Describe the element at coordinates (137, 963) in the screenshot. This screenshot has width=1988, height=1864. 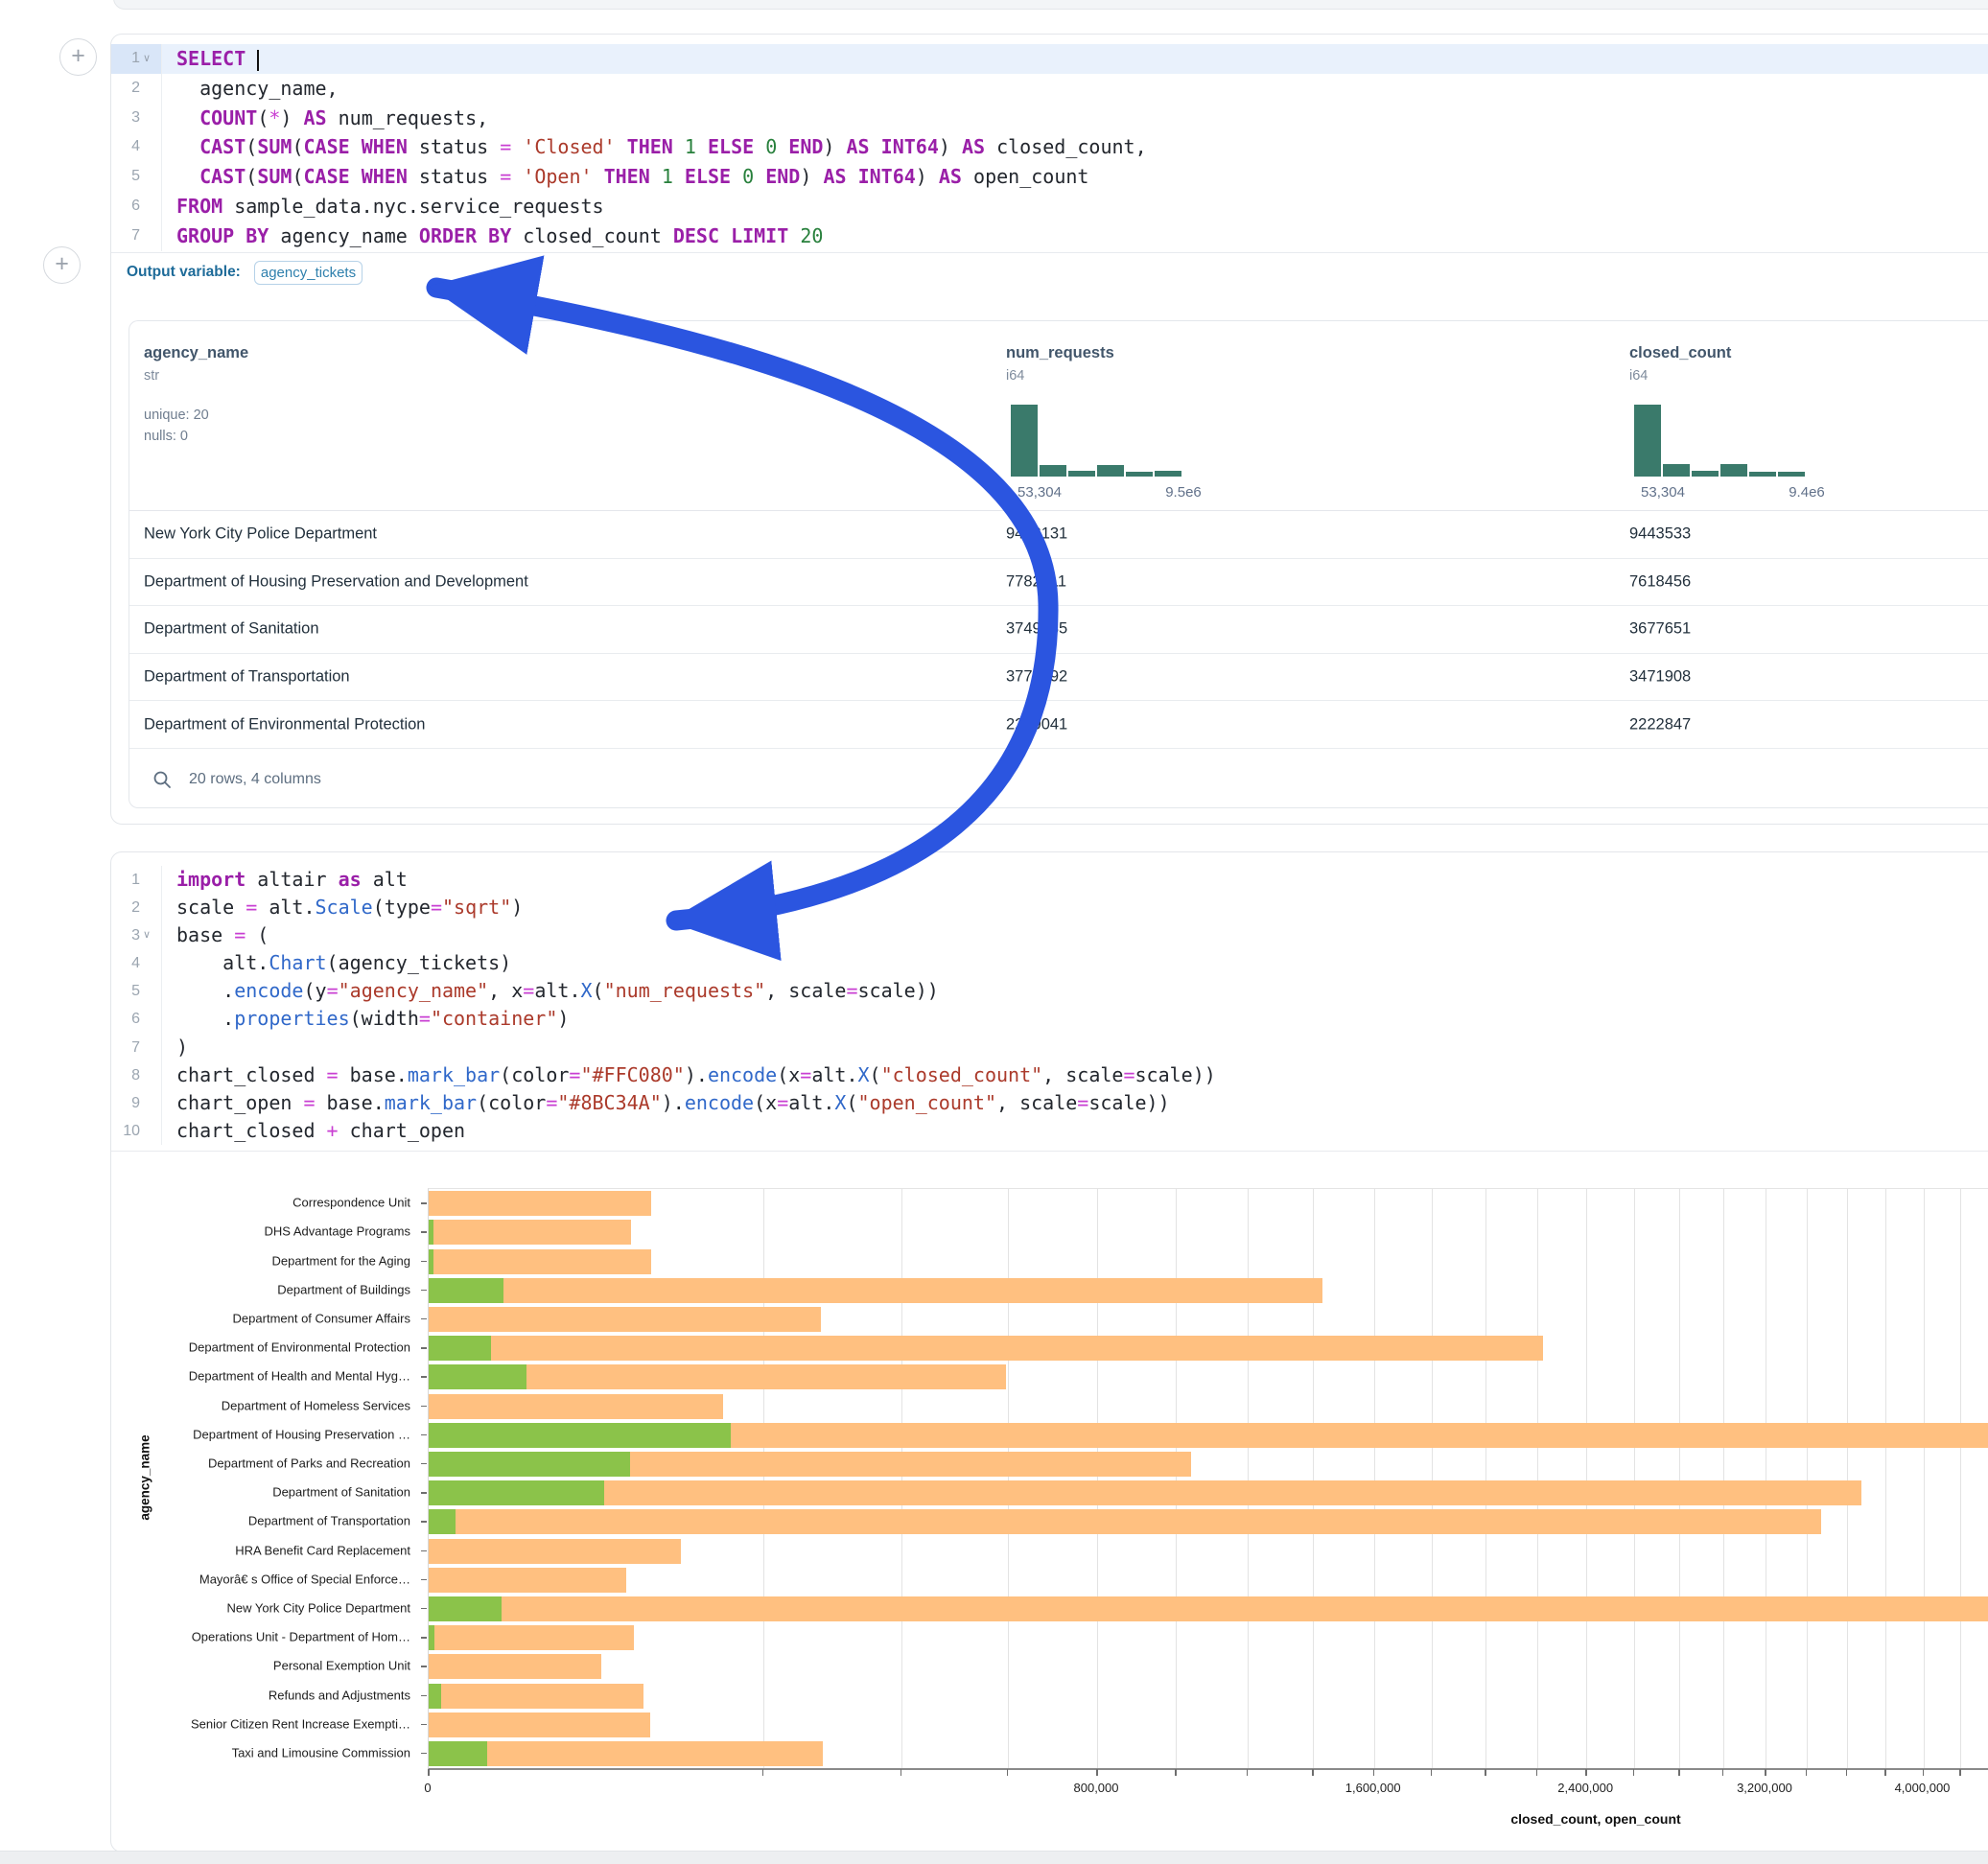
I see `line-number-gutter: 4` at that location.